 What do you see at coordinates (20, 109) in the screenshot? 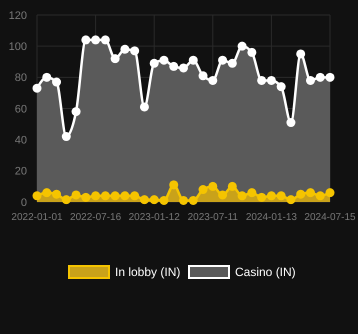
I see `y-tick-label: 60` at bounding box center [20, 109].